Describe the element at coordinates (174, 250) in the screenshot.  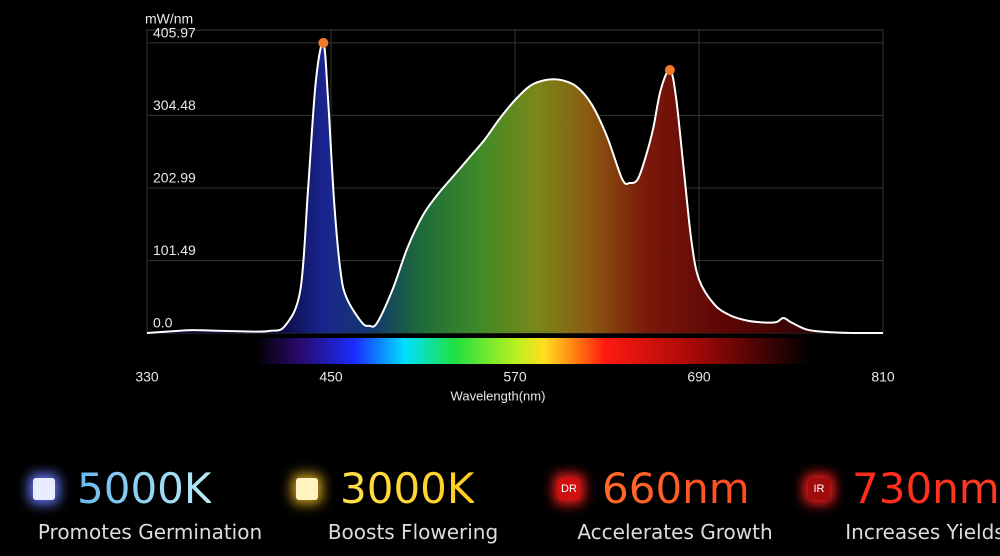
I see `y-tick-label: 101.49` at that location.